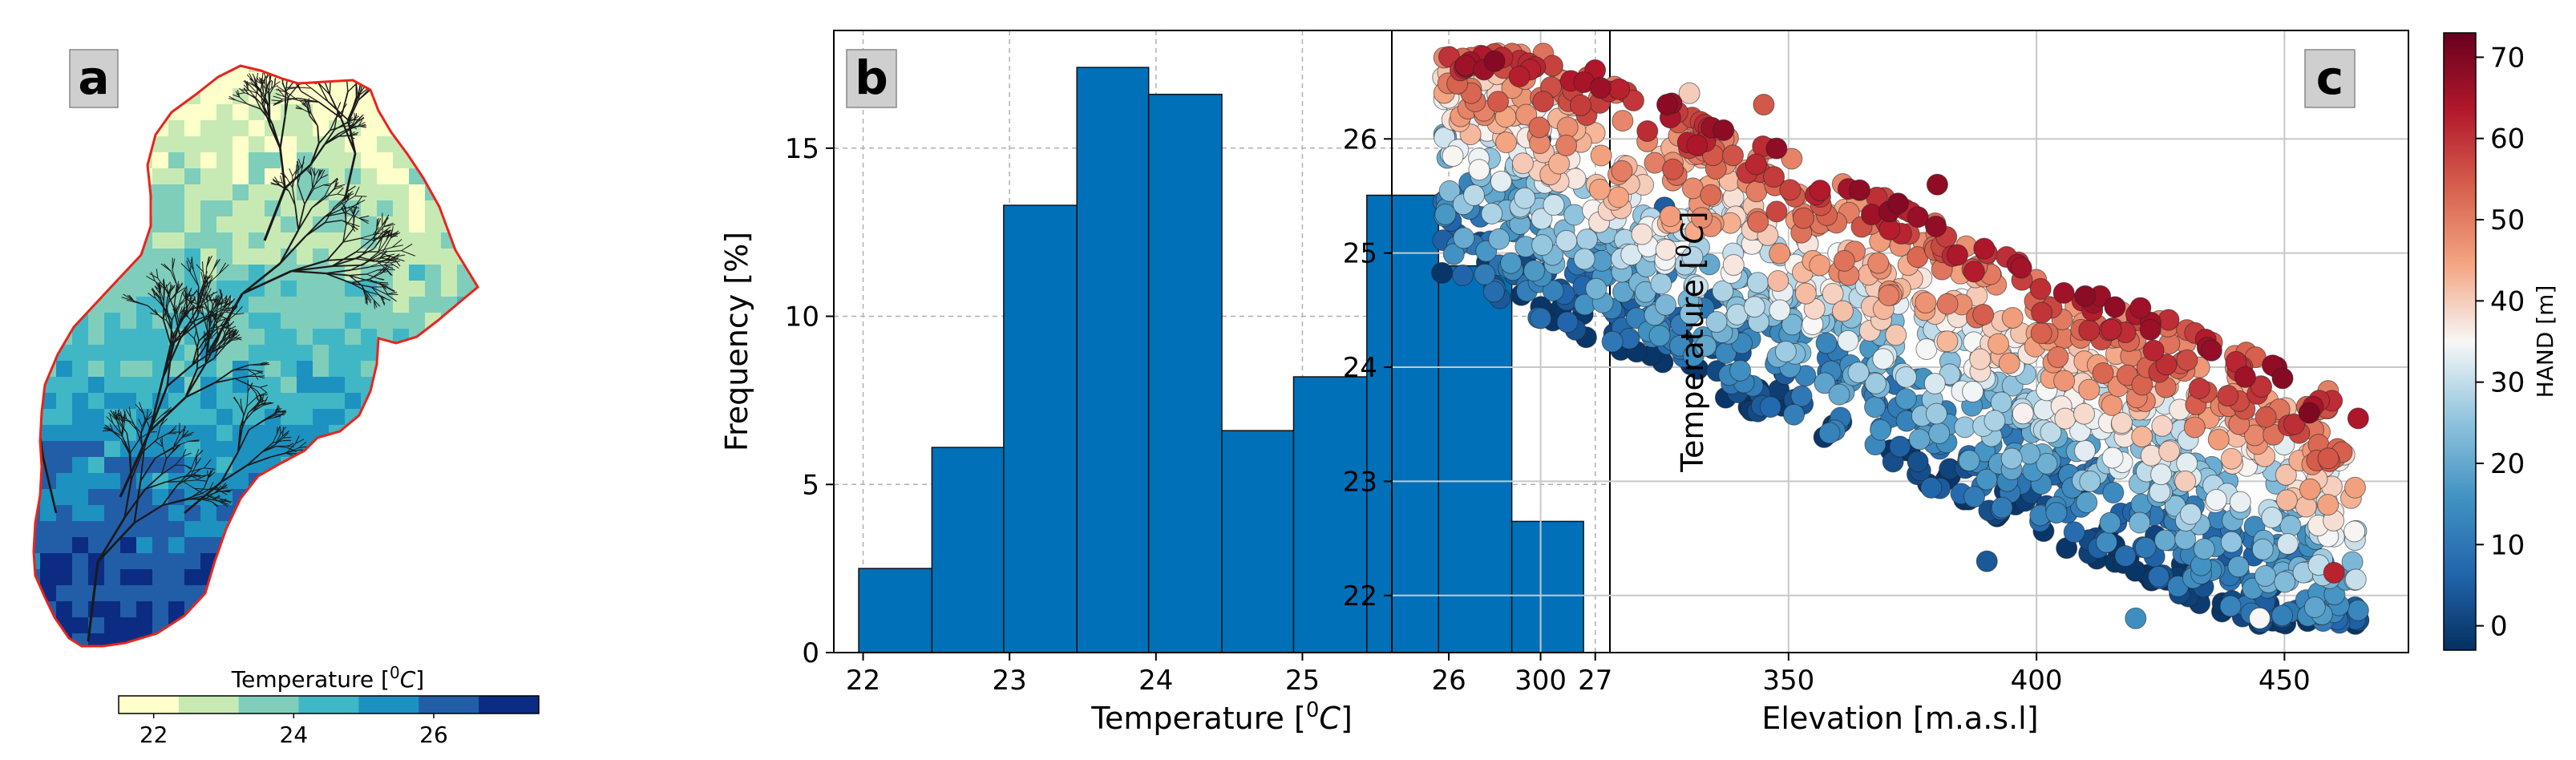  Describe the element at coordinates (895, 610) in the screenshot. I see `histogram-bar` at that location.